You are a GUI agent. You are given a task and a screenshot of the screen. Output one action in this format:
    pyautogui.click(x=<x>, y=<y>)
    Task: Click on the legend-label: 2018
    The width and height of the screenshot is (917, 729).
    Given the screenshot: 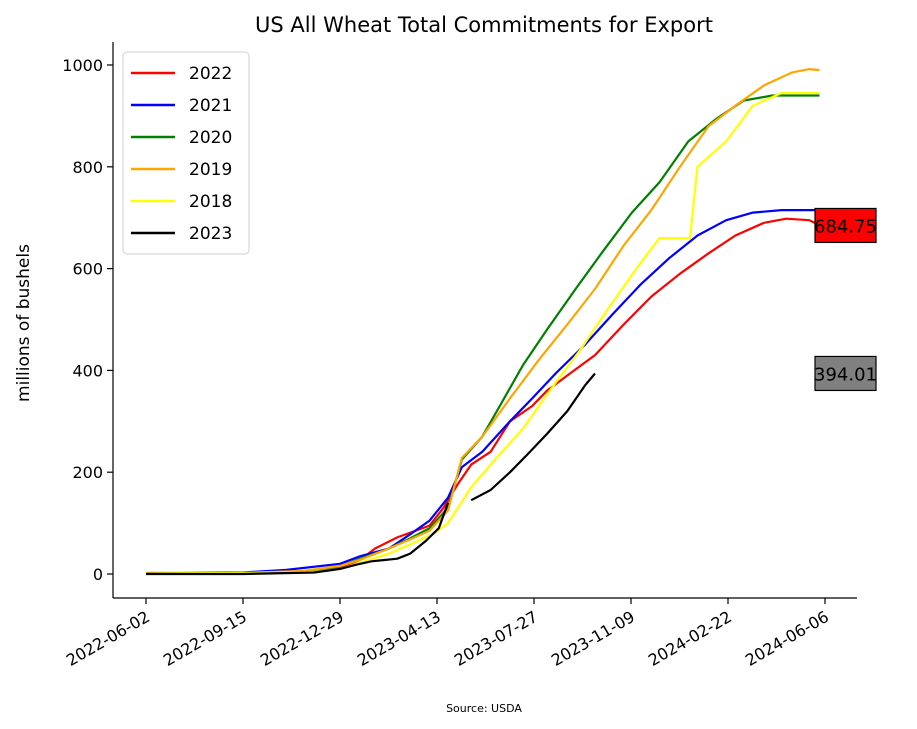 What is the action you would take?
    pyautogui.click(x=210, y=202)
    